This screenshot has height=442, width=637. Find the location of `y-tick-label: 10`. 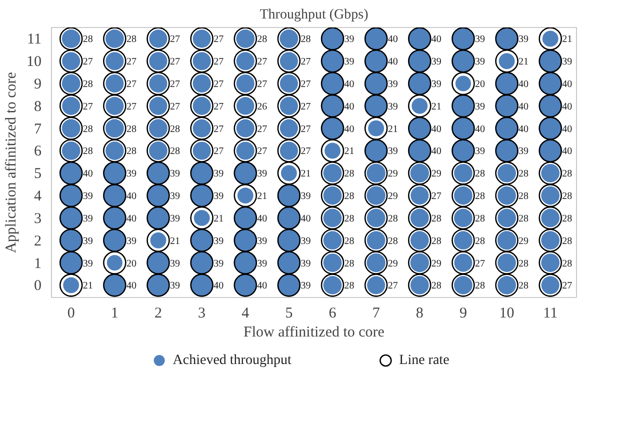

y-tick-label: 10 is located at coordinates (34, 62).